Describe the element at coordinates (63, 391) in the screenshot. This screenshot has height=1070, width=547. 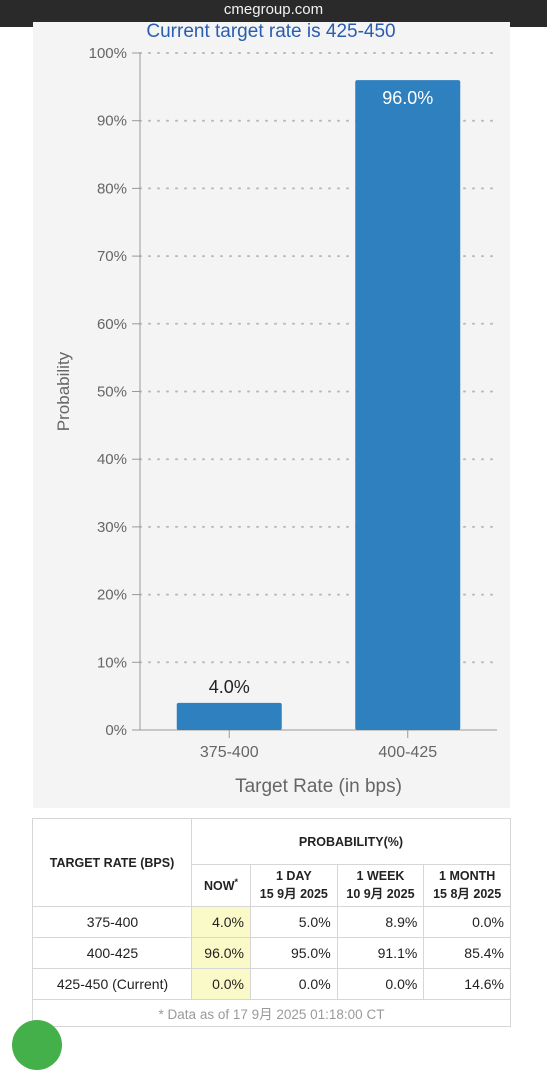
I see `y-axis-title: Probability` at that location.